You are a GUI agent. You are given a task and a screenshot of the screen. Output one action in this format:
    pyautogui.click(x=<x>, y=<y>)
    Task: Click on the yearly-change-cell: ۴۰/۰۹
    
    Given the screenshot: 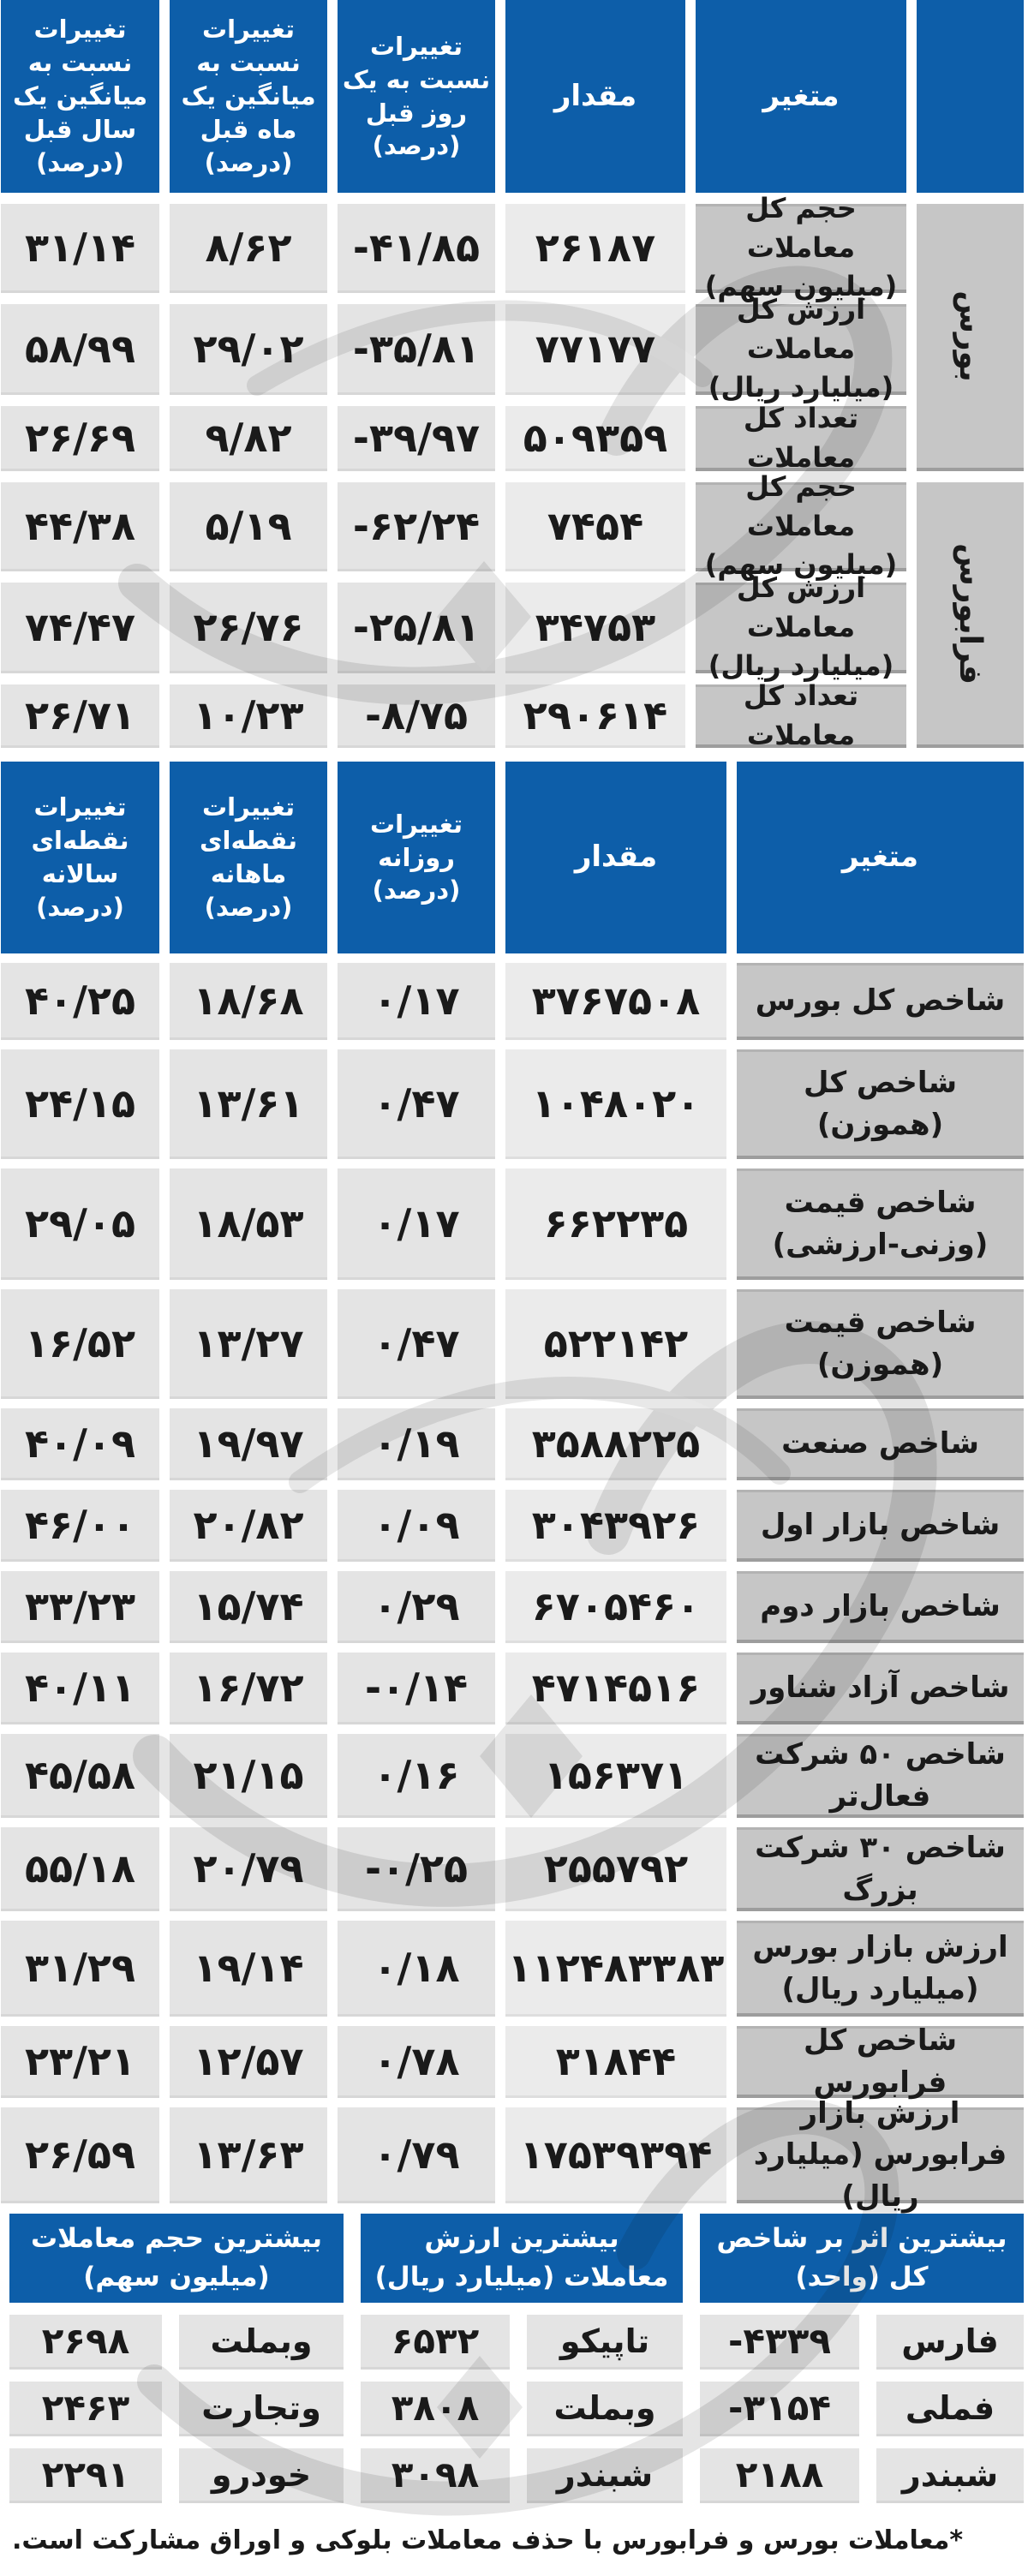 What is the action you would take?
    pyautogui.click(x=80, y=1444)
    